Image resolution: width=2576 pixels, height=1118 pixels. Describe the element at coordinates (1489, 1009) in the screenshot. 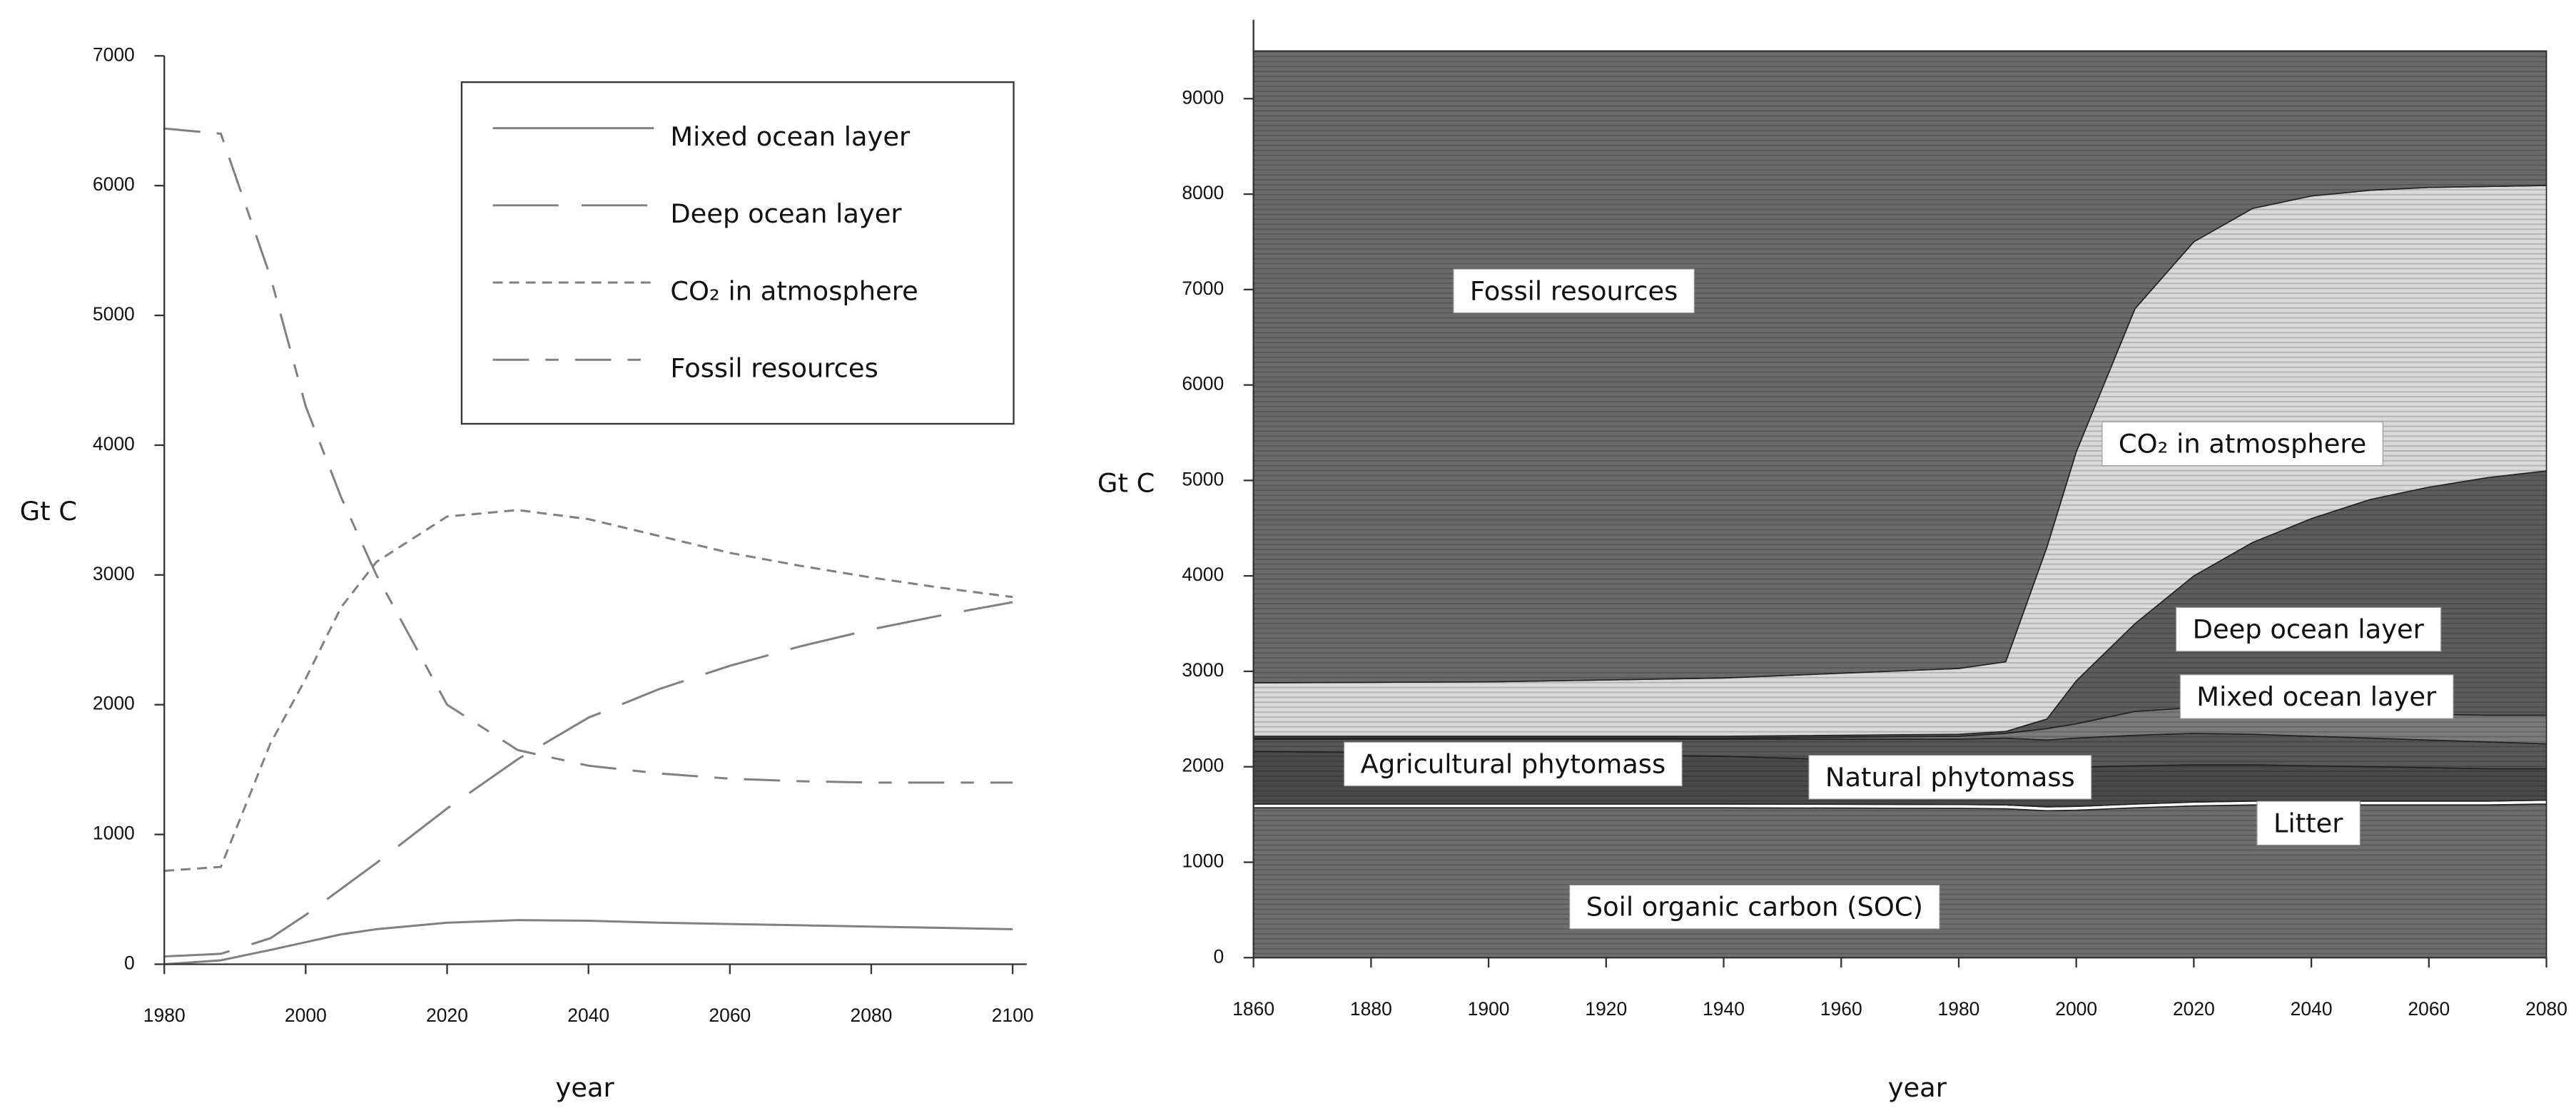

I see `x-tick-label: 1900` at that location.